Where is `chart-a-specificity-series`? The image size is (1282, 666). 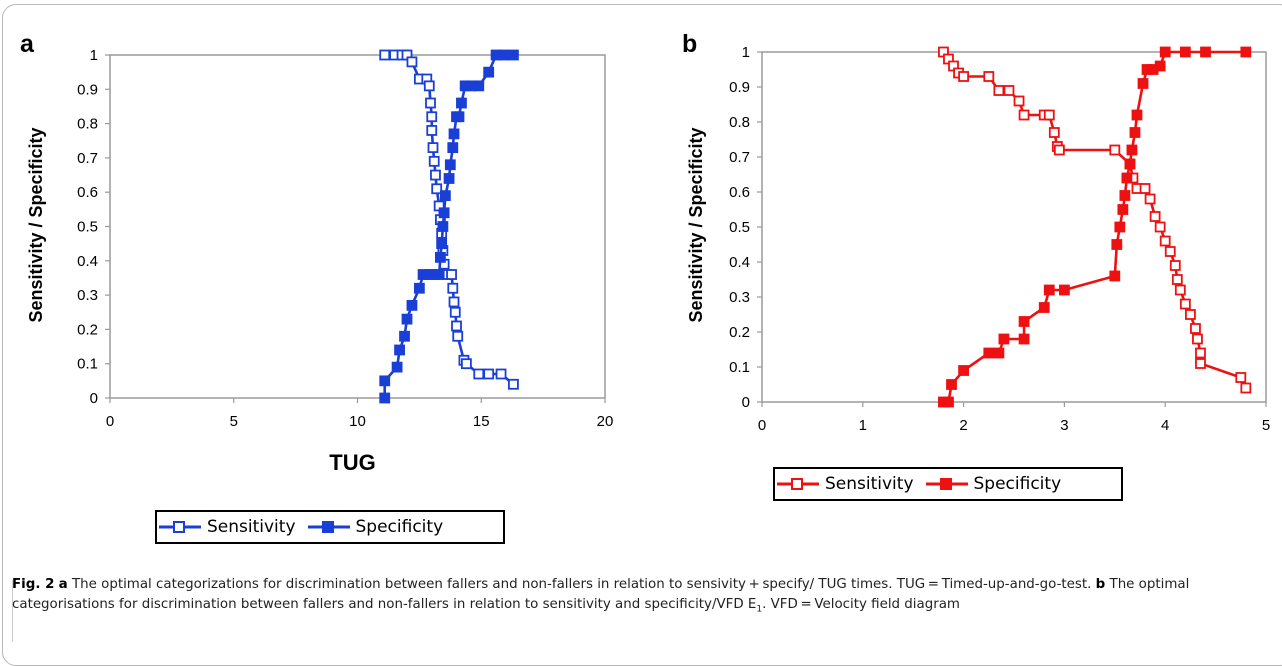
chart-a-specificity-series is located at coordinates (449, 226).